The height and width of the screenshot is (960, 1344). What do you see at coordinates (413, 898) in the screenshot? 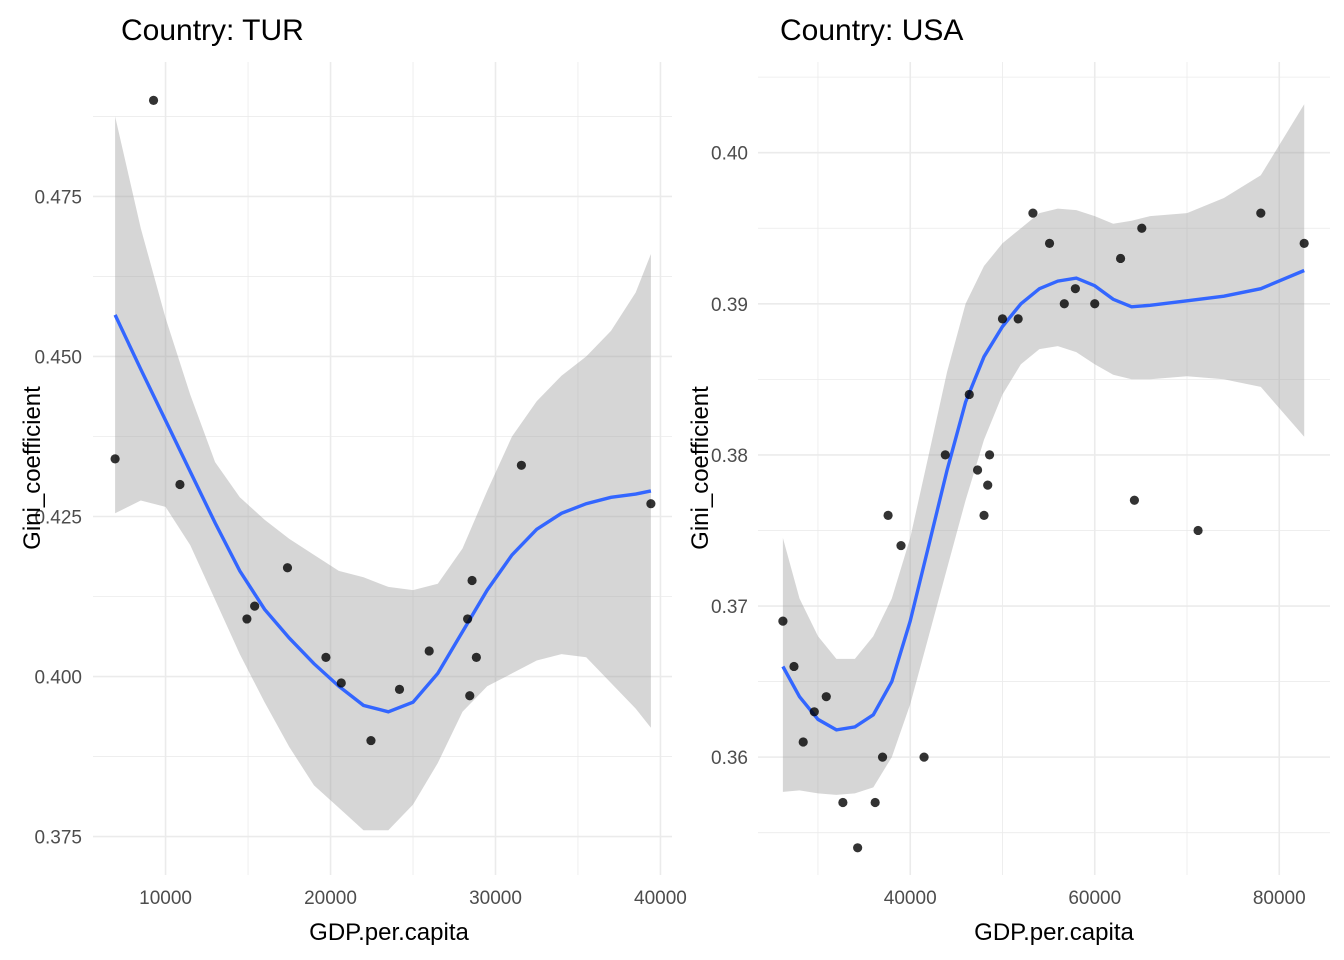
I see `x-tick-labels: 10000 20000 30000 40000` at bounding box center [413, 898].